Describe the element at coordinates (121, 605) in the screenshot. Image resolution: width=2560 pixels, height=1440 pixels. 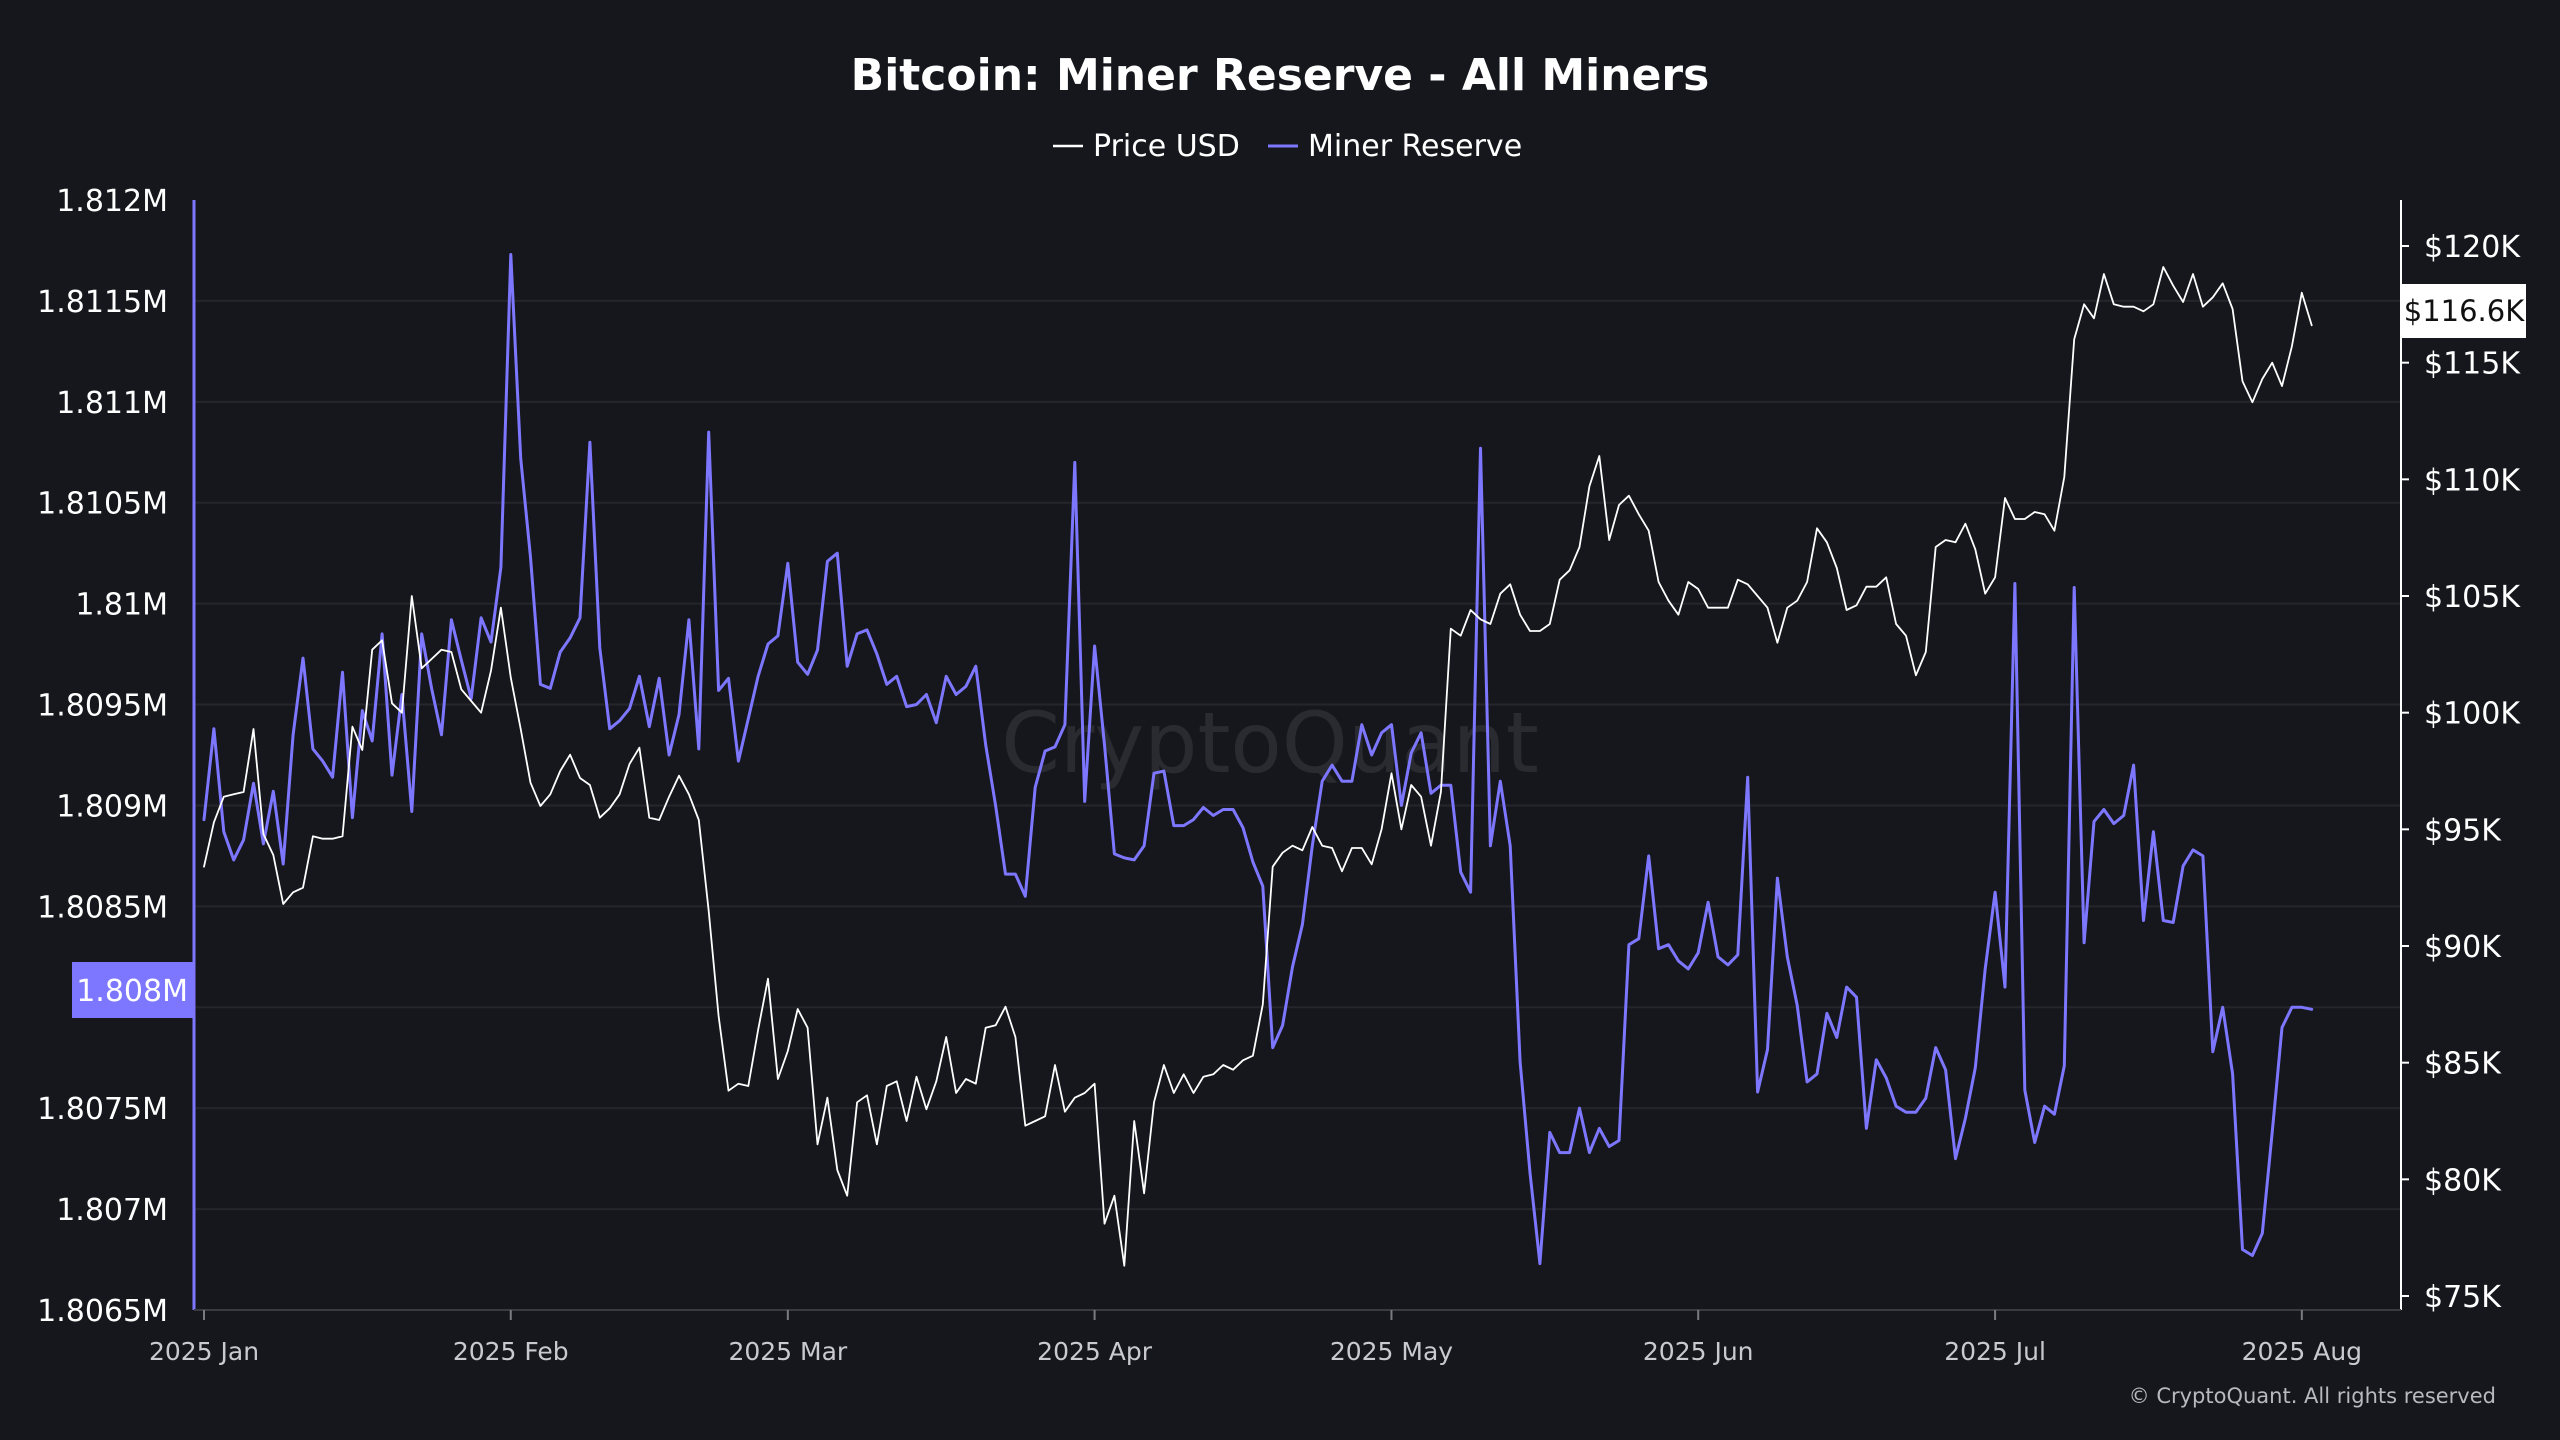
I see `left-tick-label: 1.81M` at that location.